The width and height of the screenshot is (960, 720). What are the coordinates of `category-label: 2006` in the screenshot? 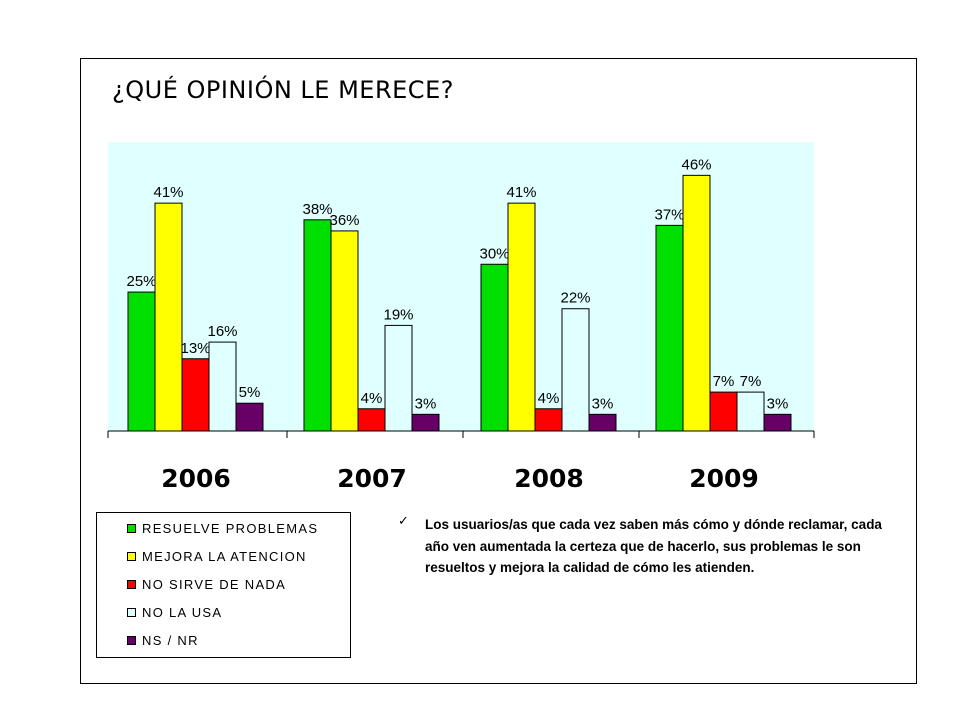 It's located at (196, 478).